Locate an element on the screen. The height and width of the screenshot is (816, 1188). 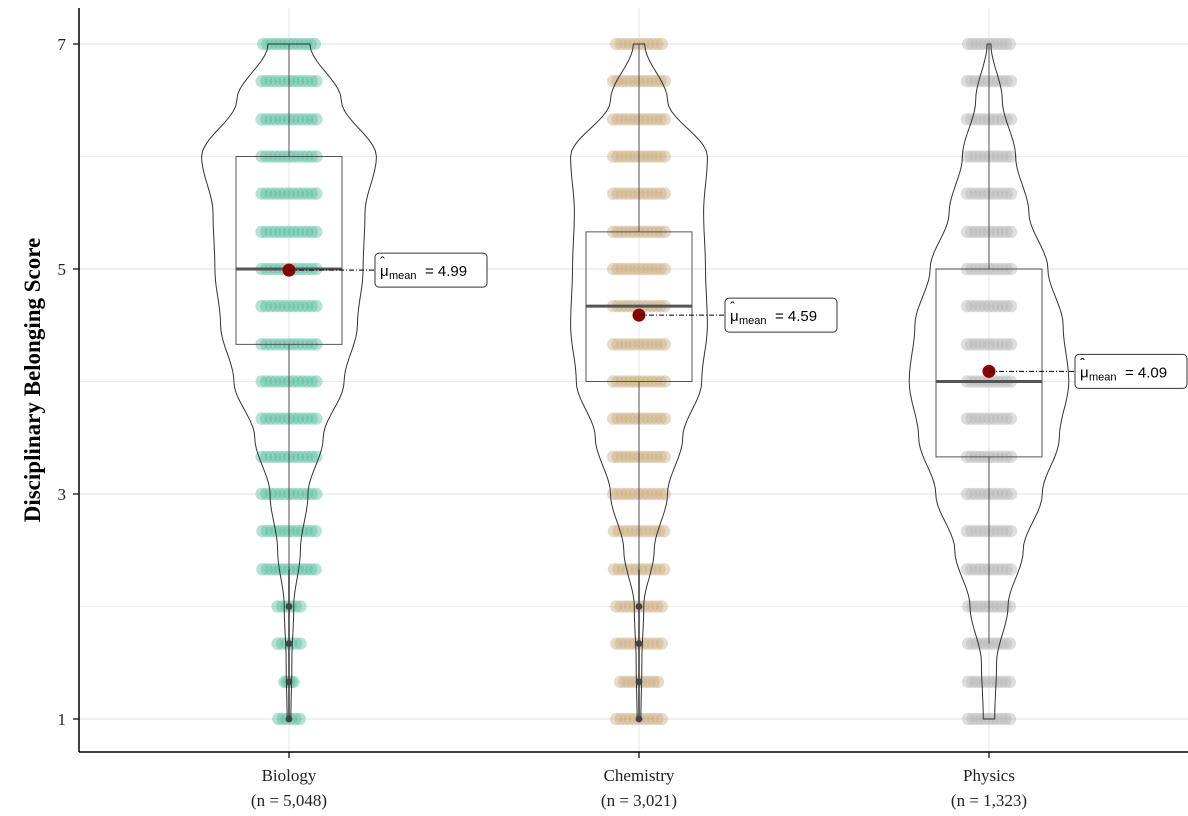
mean-label-box is located at coordinates (431, 270).